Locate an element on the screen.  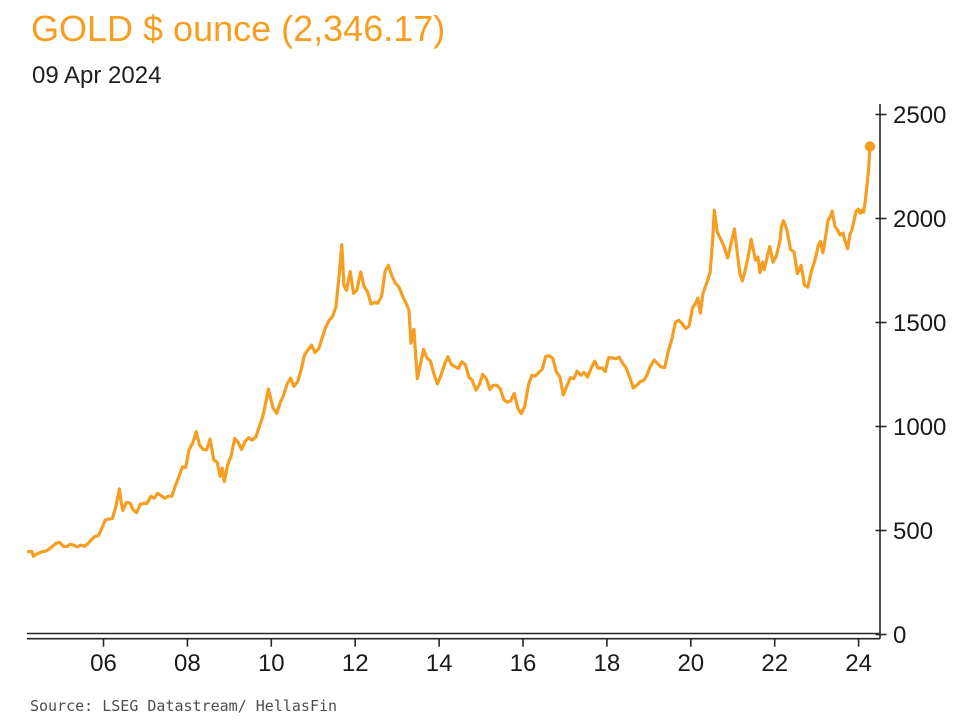
y-tick-label: 0 is located at coordinates (899, 635).